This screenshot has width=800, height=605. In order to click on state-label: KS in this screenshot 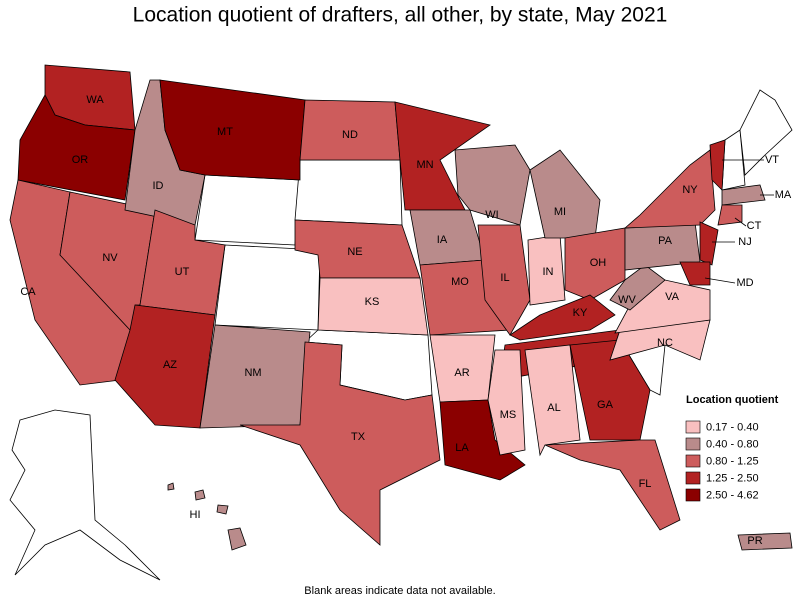, I will do `click(372, 302)`.